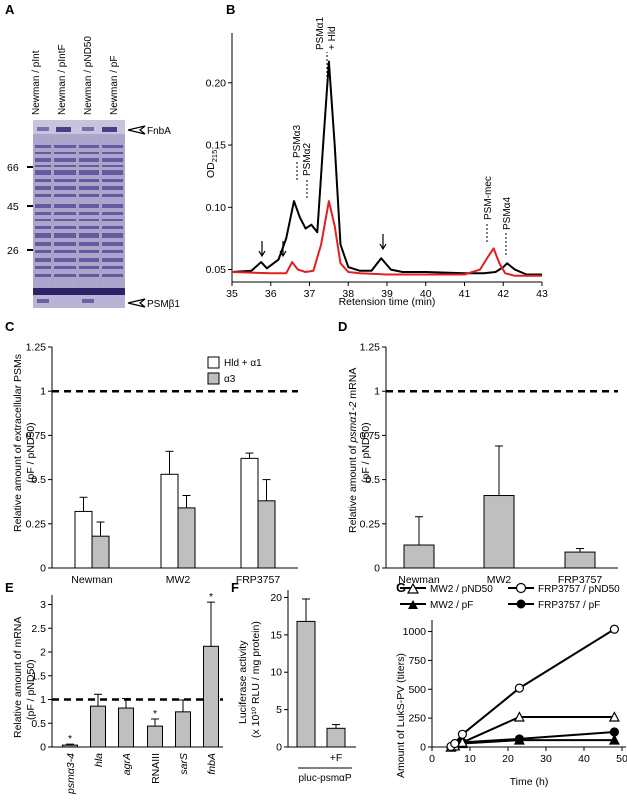  Describe the element at coordinates (36, 348) in the screenshot. I see `c-ytick-label: 1.25` at that location.